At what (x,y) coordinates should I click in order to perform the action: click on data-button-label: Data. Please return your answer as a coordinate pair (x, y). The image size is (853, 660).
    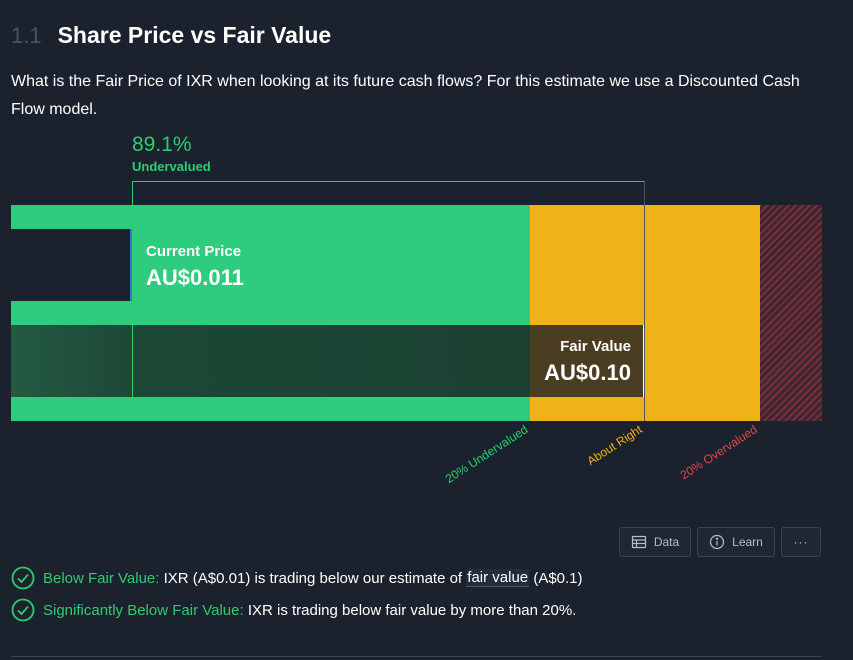
    Looking at the image, I should click on (666, 542).